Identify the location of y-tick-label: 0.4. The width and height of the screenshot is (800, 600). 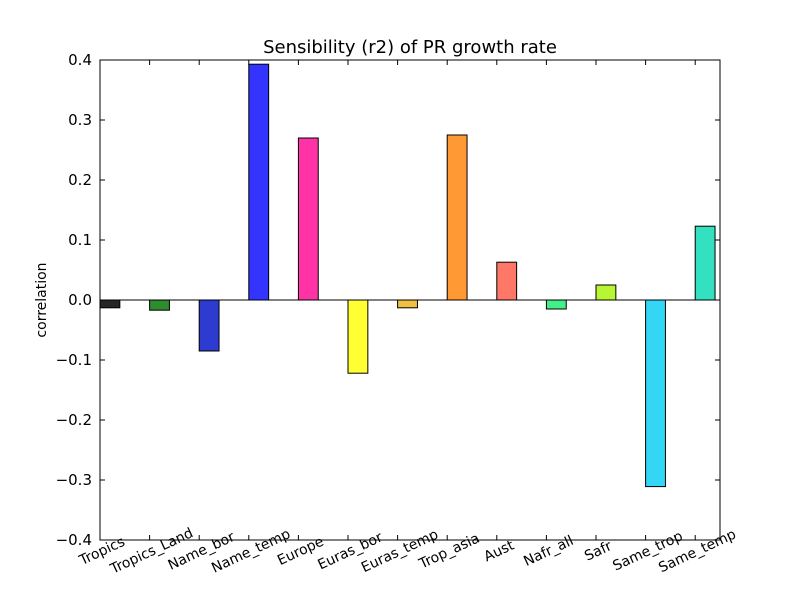
(80, 60).